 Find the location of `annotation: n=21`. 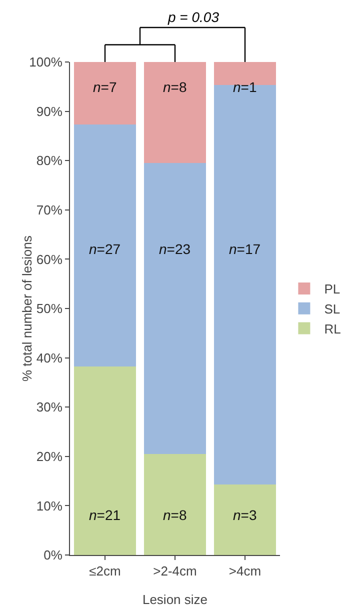

annotation: n=21 is located at coordinates (105, 515).